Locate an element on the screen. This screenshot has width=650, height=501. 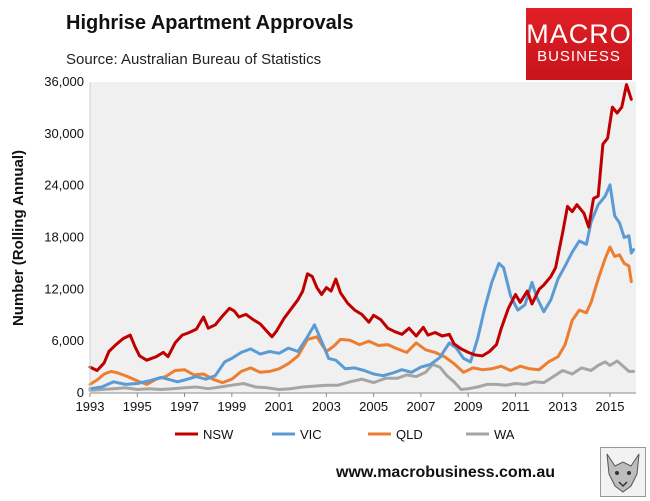
y-tick-label: 18,000 is located at coordinates (64, 237).